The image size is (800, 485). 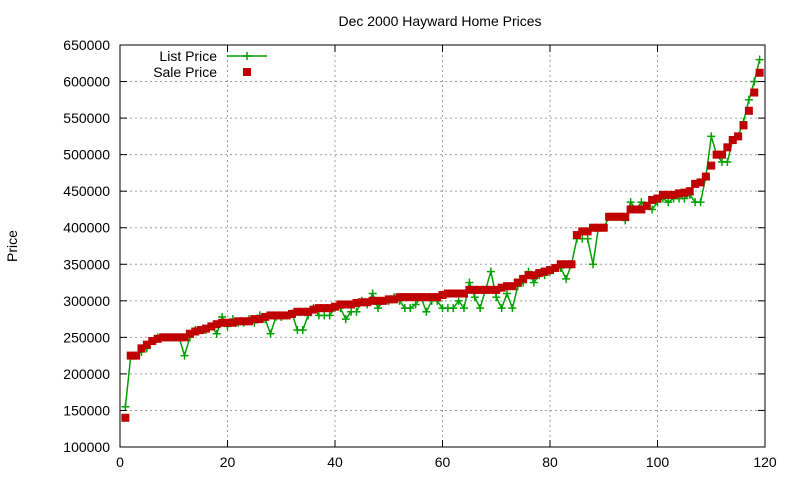 I want to click on y-tick-label: 650000, so click(x=86, y=45).